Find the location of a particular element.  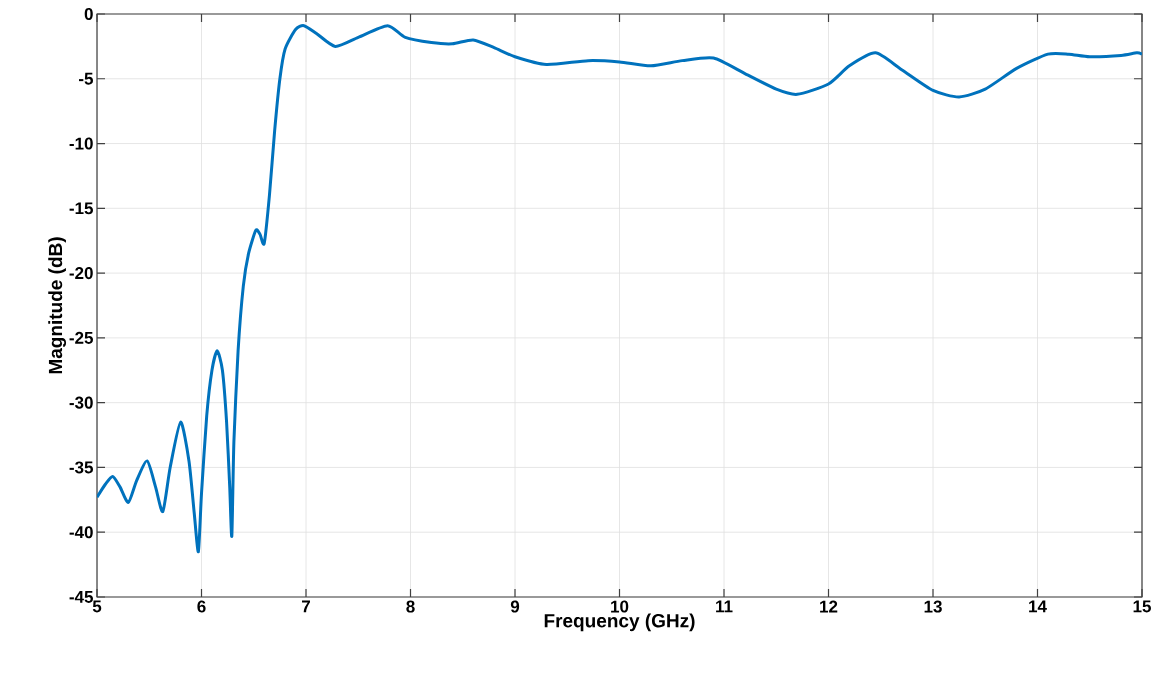

y-tick-label: -10 is located at coordinates (81, 143).